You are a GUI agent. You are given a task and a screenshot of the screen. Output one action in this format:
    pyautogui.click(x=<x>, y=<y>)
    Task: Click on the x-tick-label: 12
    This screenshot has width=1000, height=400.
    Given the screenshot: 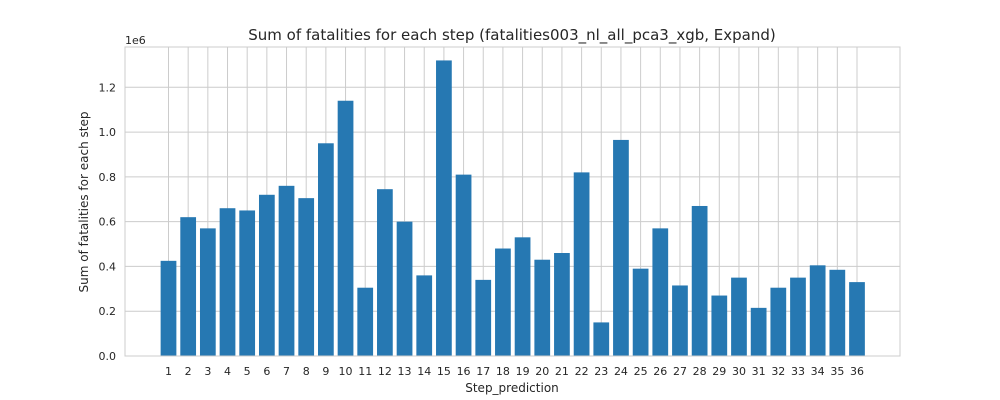 What is the action you would take?
    pyautogui.click(x=385, y=371)
    